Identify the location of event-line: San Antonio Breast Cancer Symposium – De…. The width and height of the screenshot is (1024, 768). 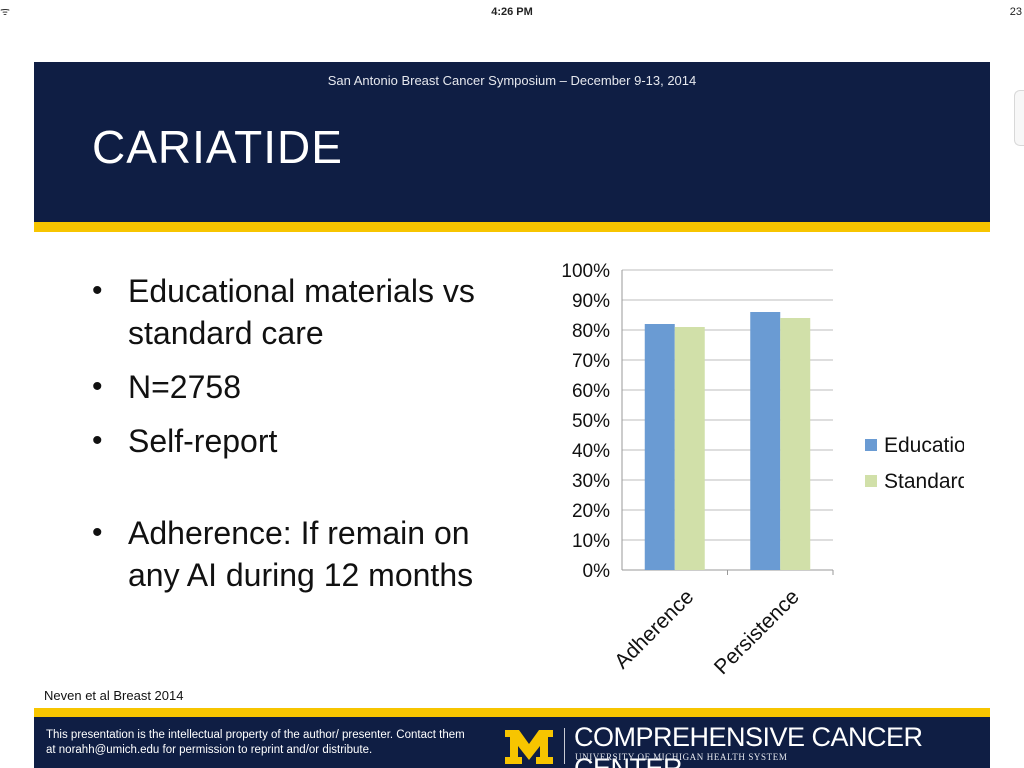
(512, 80).